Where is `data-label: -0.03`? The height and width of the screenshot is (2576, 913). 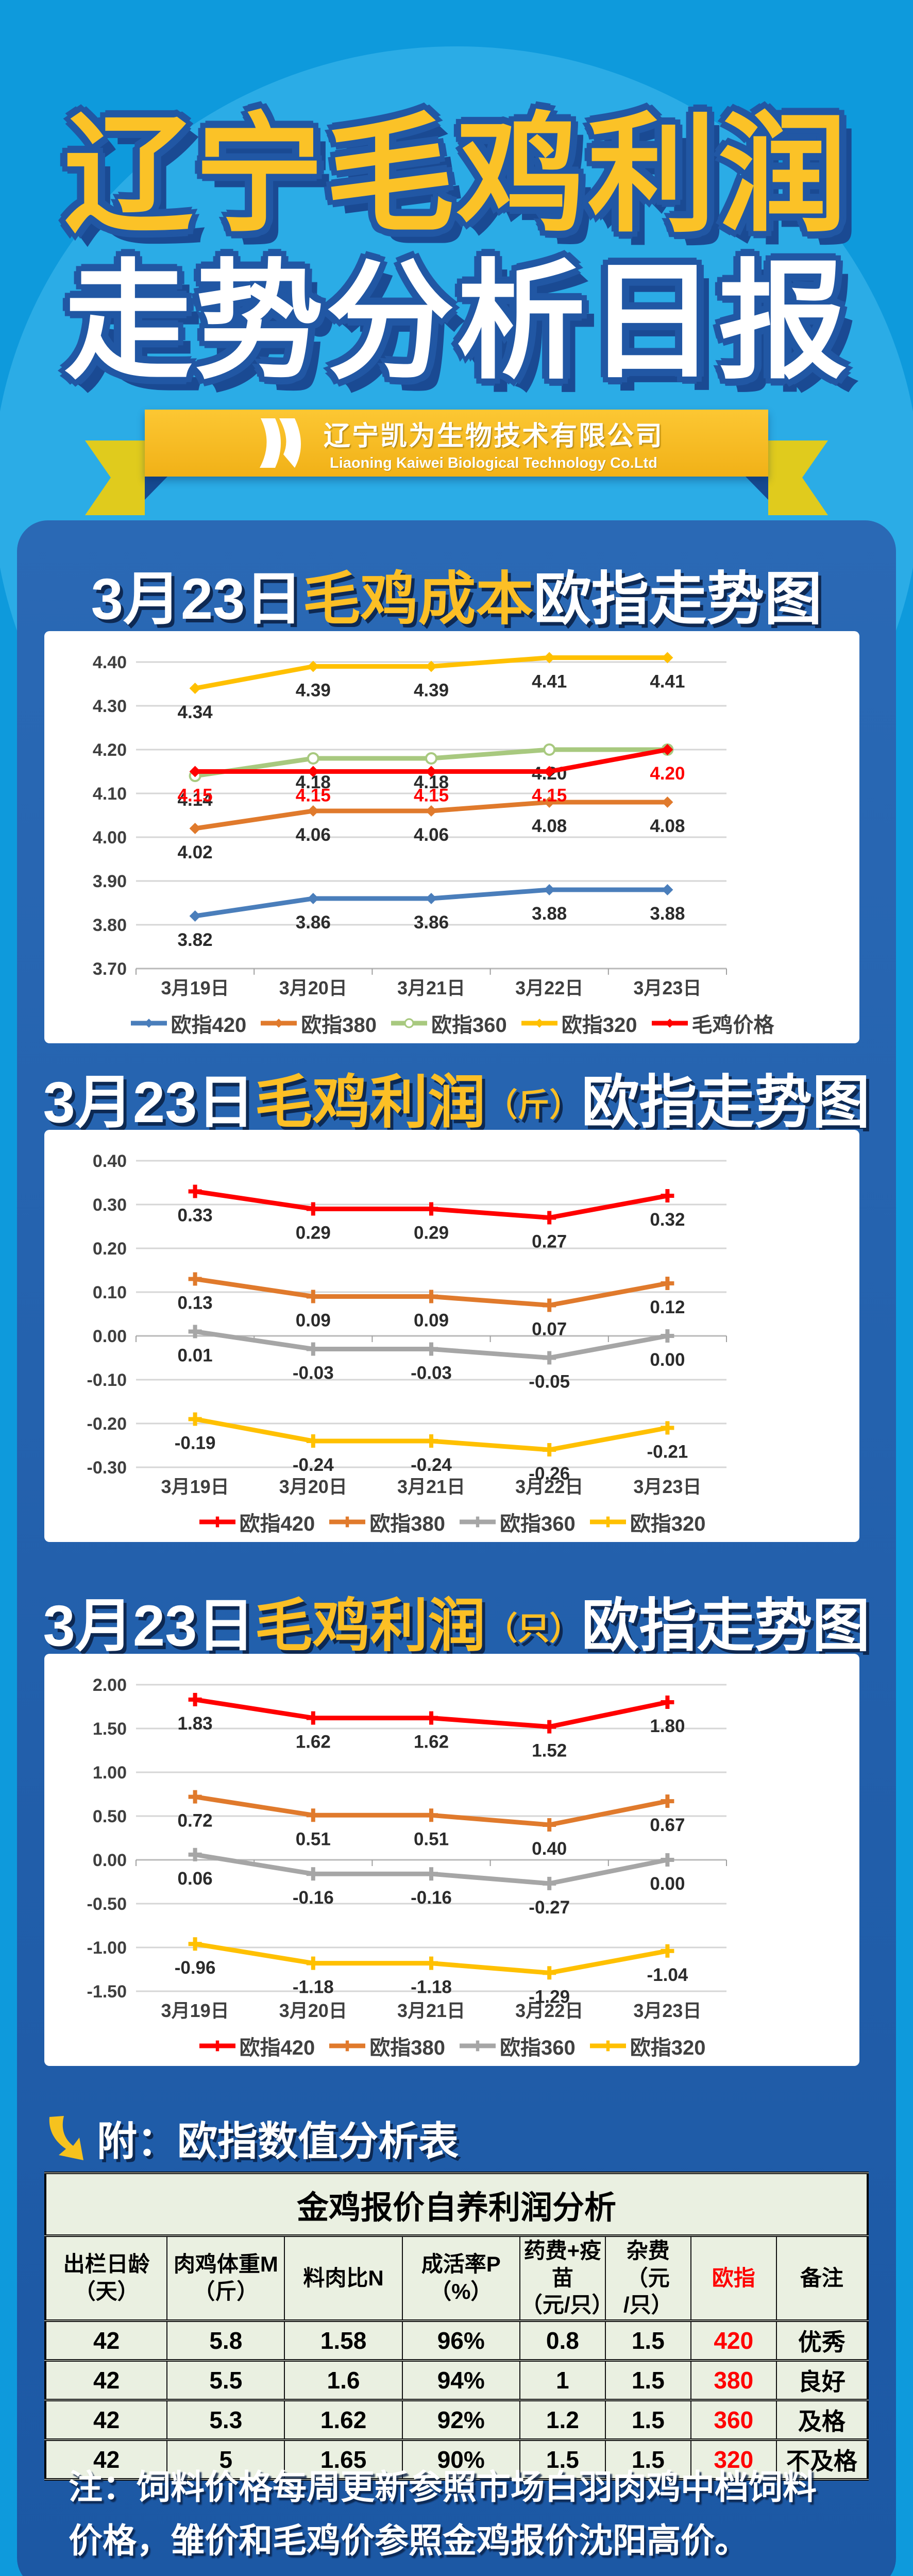
data-label: -0.03 is located at coordinates (313, 1373).